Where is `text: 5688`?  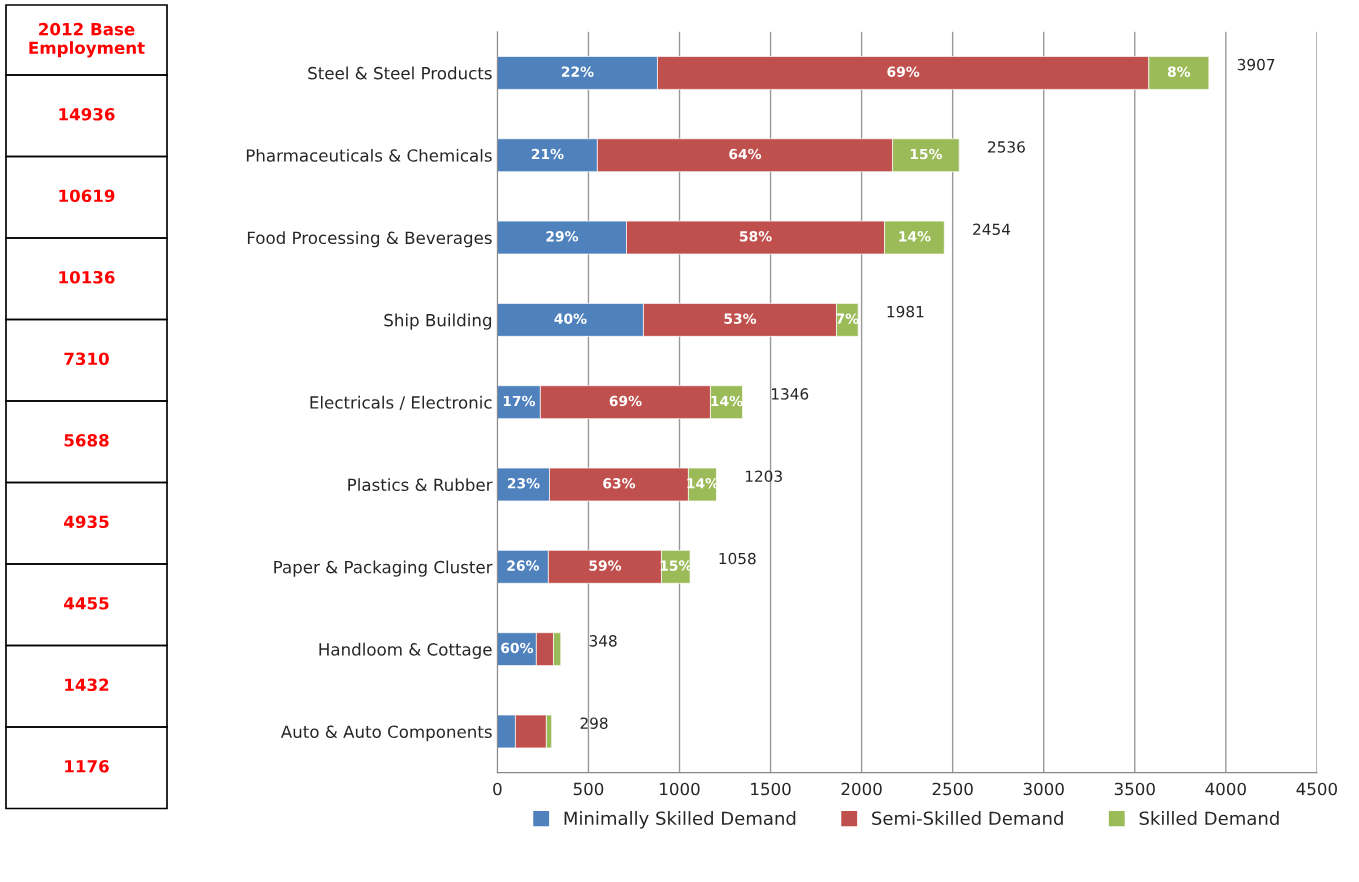
text: 5688 is located at coordinates (86, 440).